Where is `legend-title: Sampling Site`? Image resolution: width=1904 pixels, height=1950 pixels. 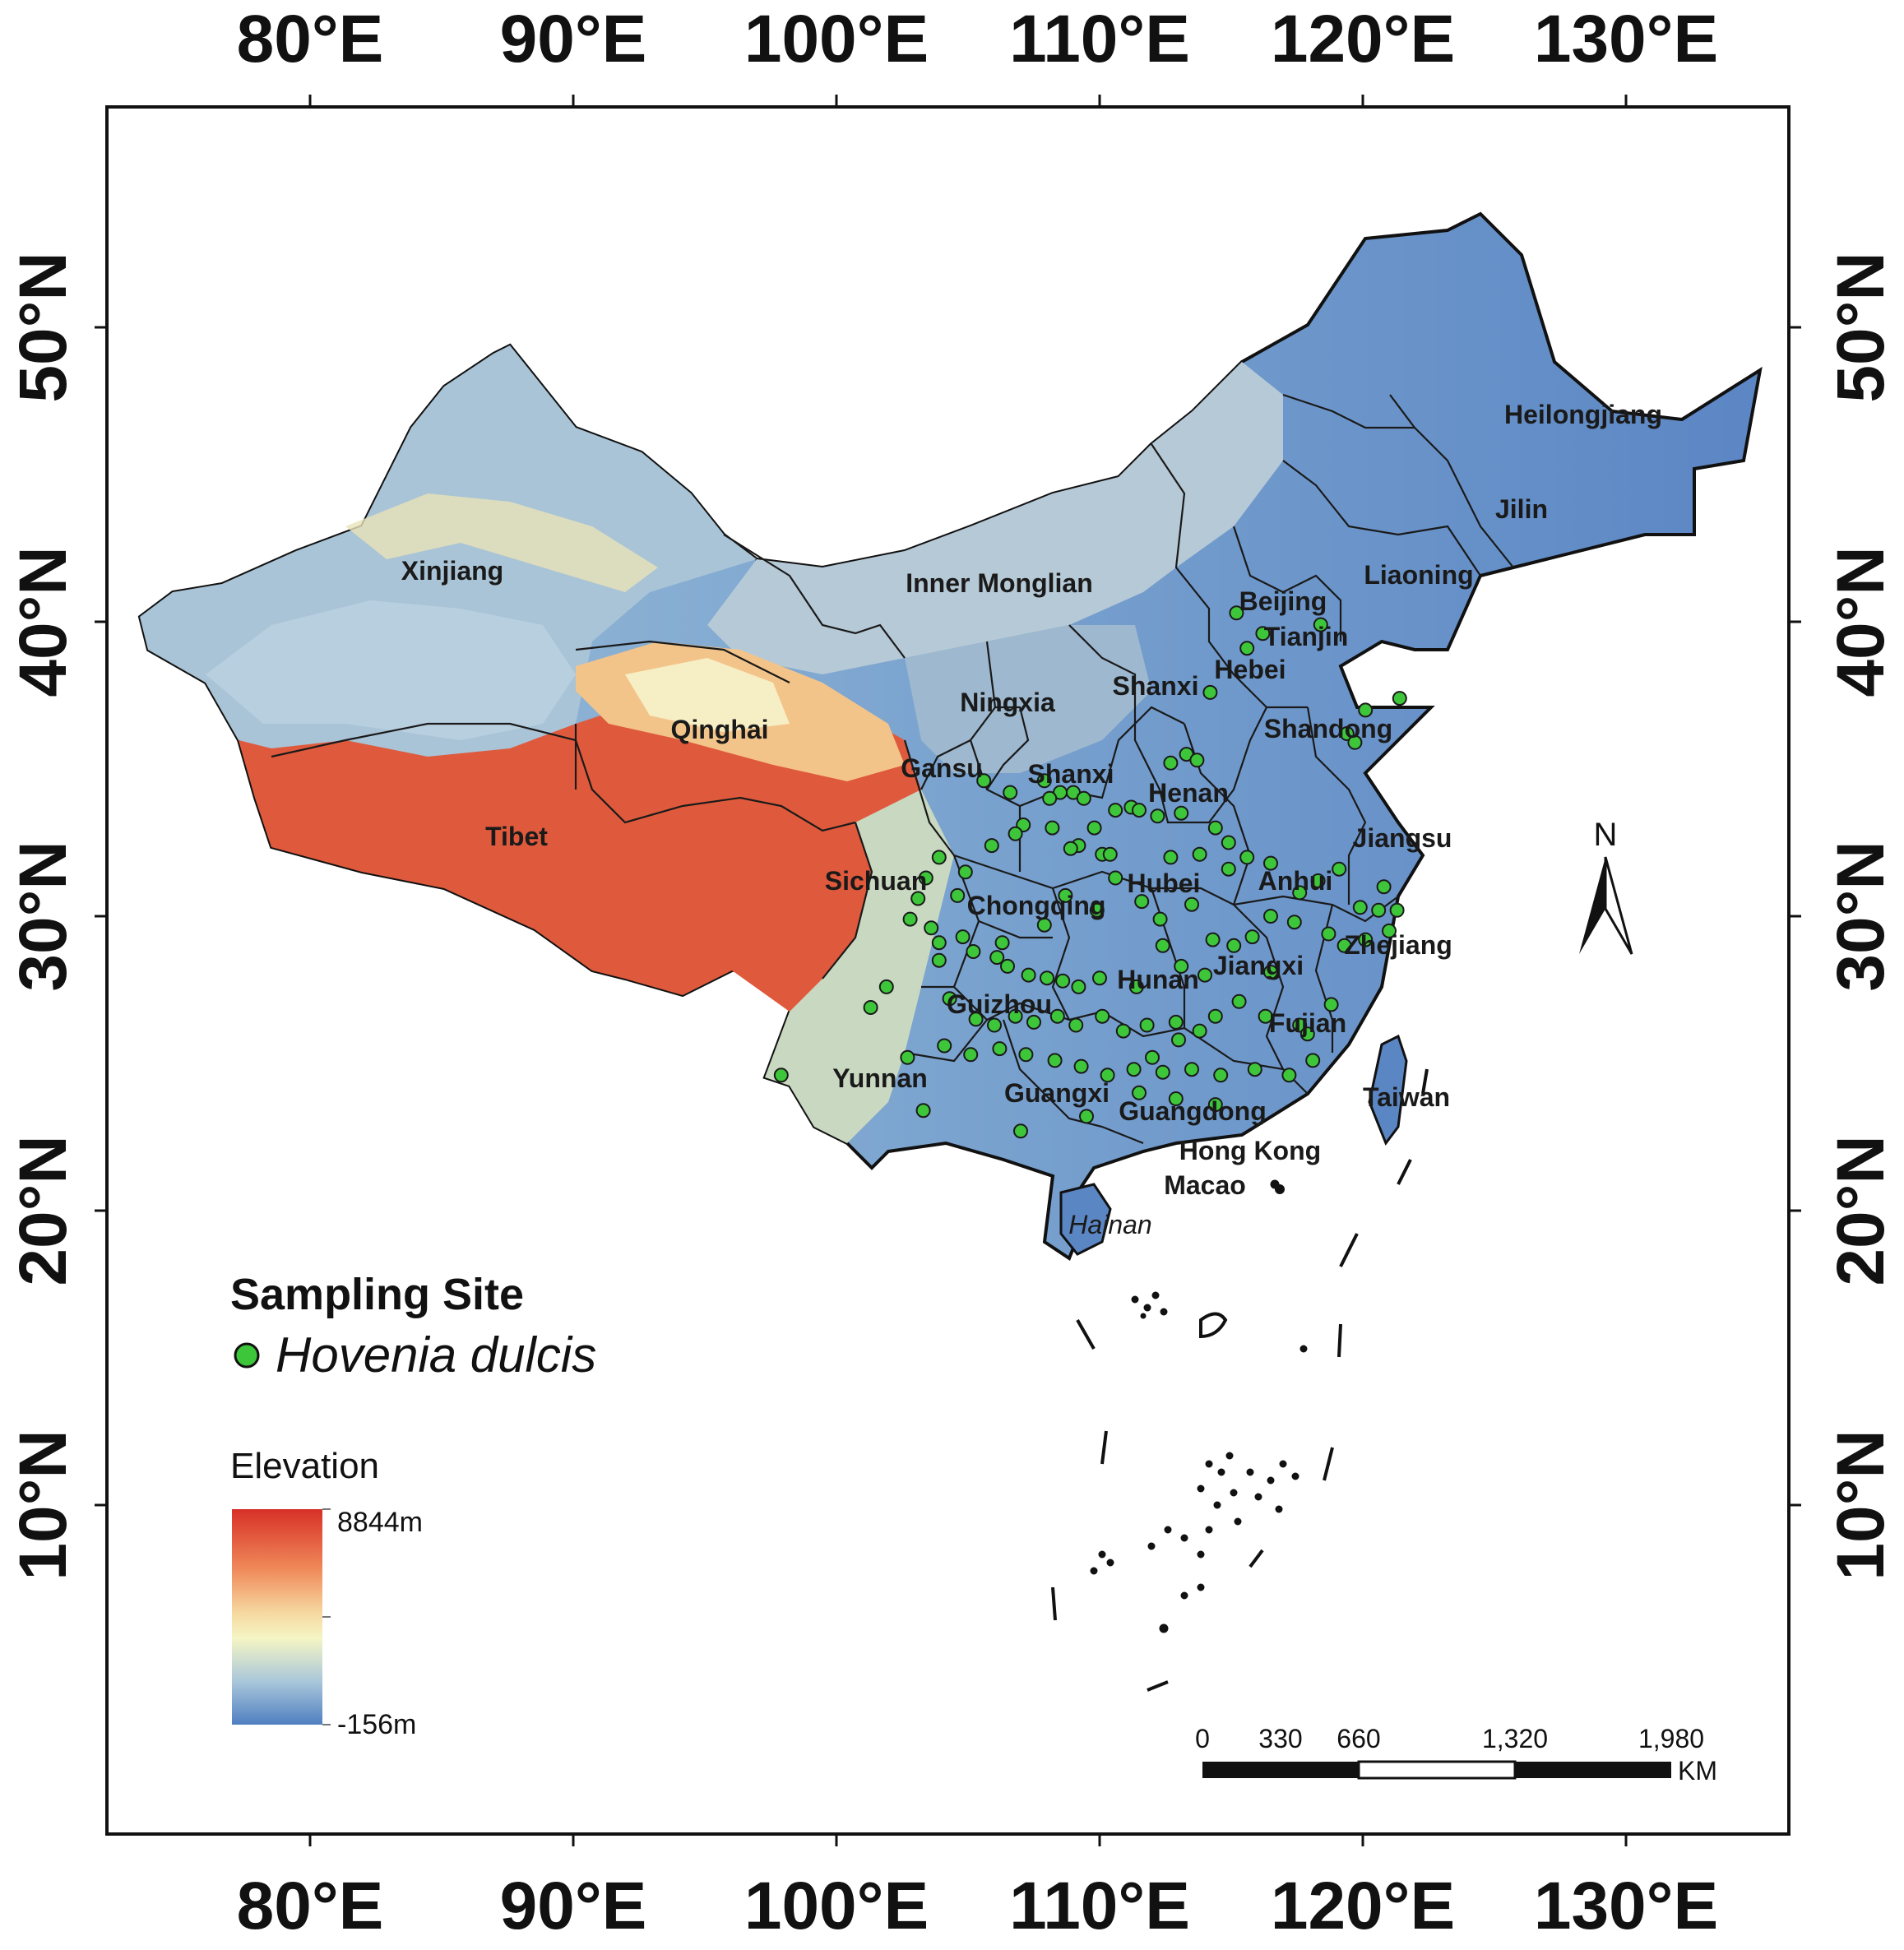
legend-title: Sampling Site is located at coordinates (377, 1294).